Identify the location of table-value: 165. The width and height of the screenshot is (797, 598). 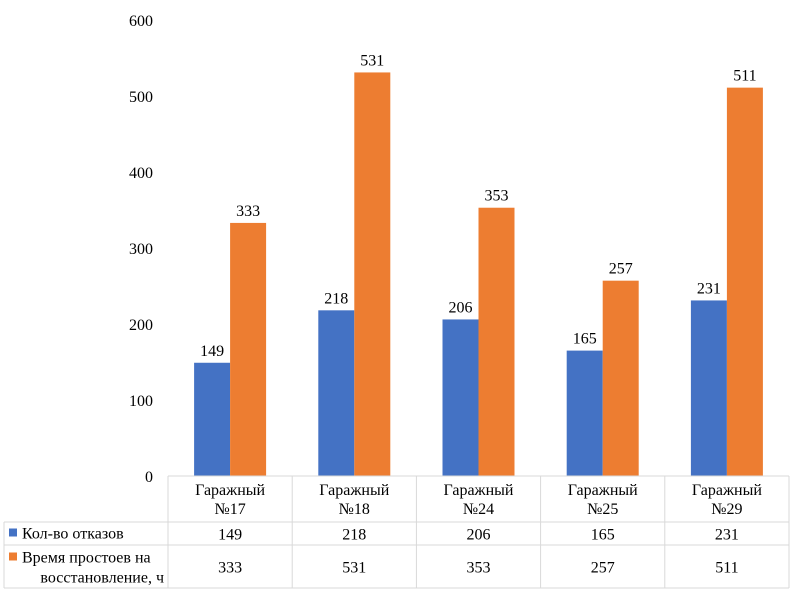
(603, 535).